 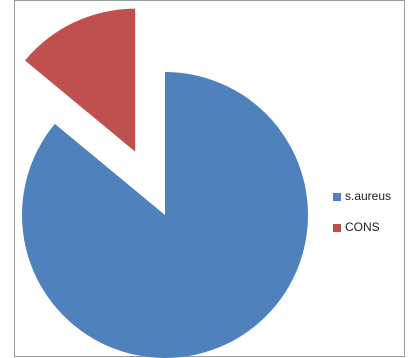 What do you see at coordinates (368, 196) in the screenshot?
I see `legend-label: s.aureus` at bounding box center [368, 196].